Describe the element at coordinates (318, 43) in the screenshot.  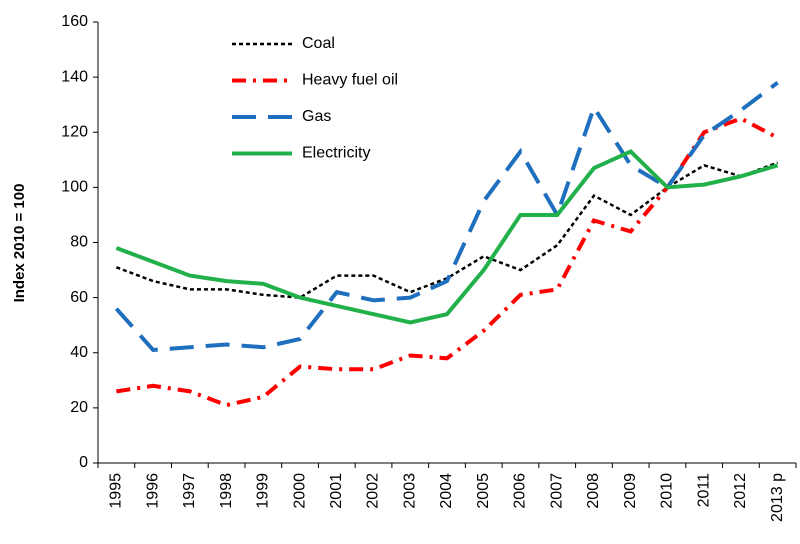
I see `legend-label: Coal` at that location.